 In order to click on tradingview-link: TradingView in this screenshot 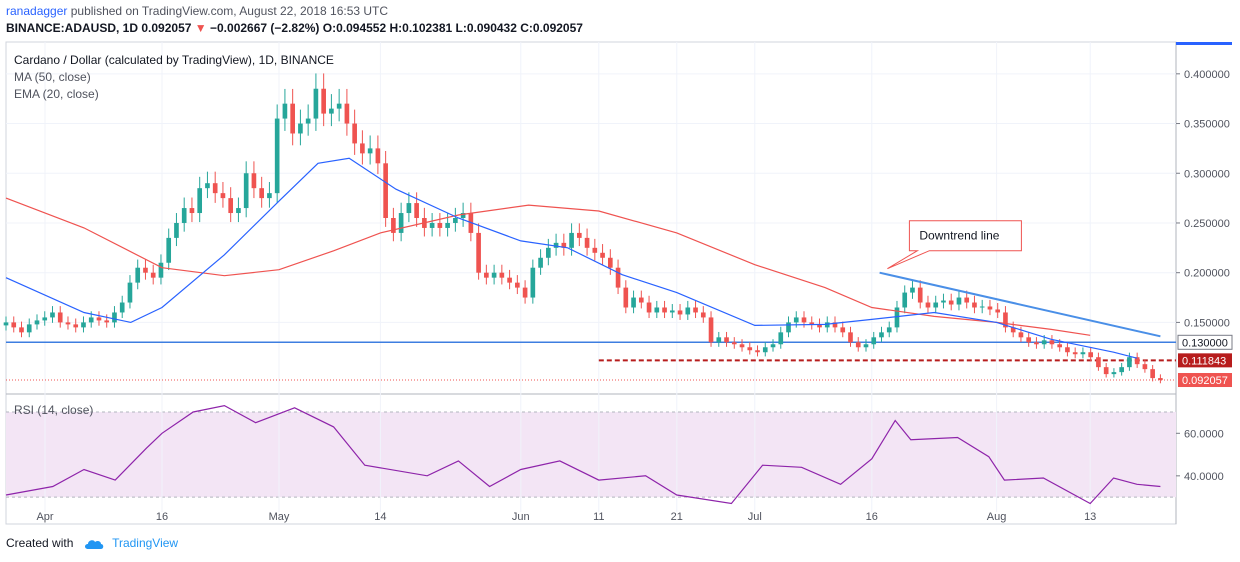, I will do `click(145, 543)`.